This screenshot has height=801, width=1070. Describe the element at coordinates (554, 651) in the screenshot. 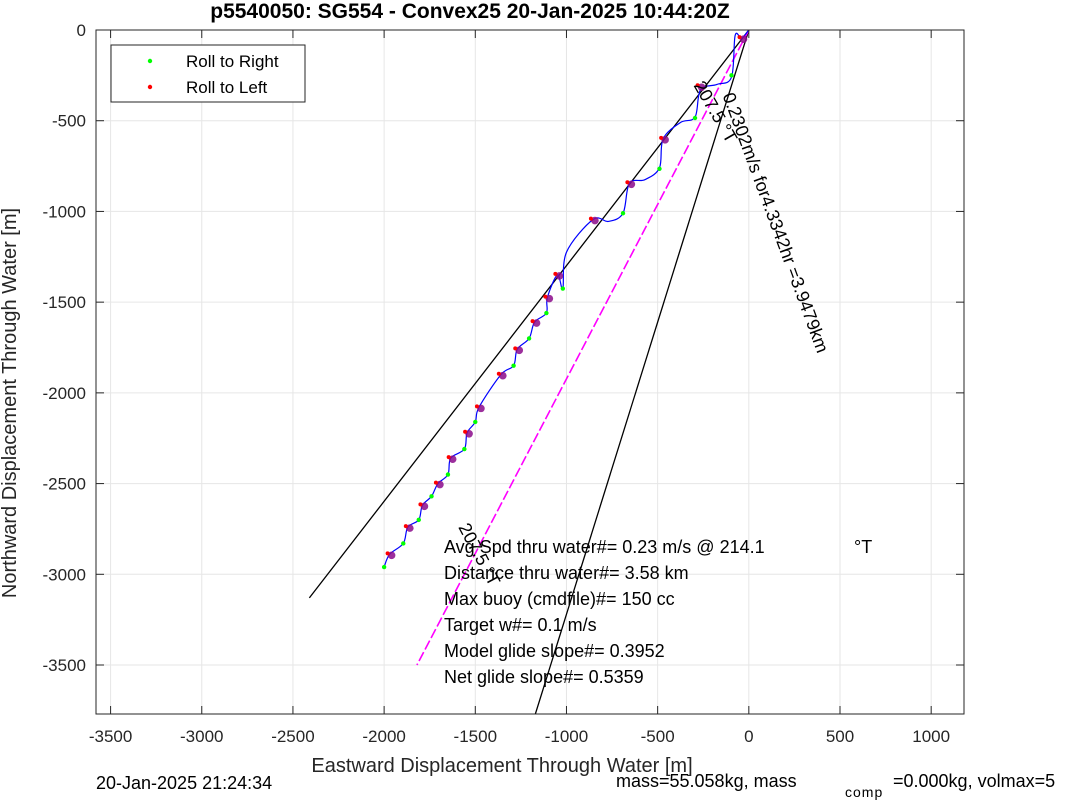

I see `annotation-model-glide-slope: Model glide slope#= 0.3952` at that location.